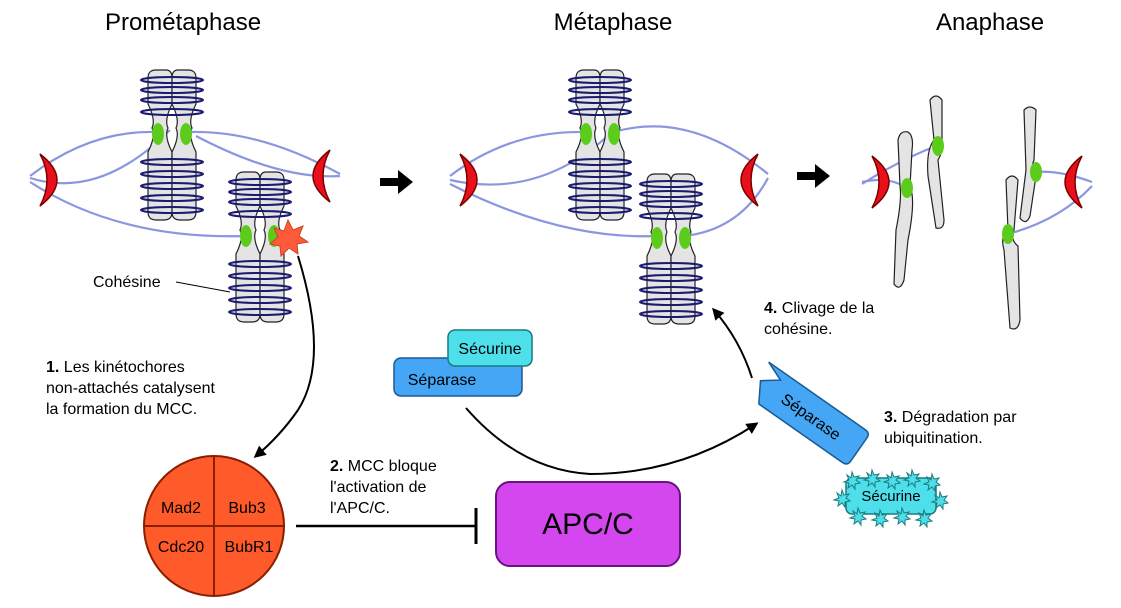  Describe the element at coordinates (121, 409) in the screenshot. I see `step1-line3: la formation du MCC.` at that location.